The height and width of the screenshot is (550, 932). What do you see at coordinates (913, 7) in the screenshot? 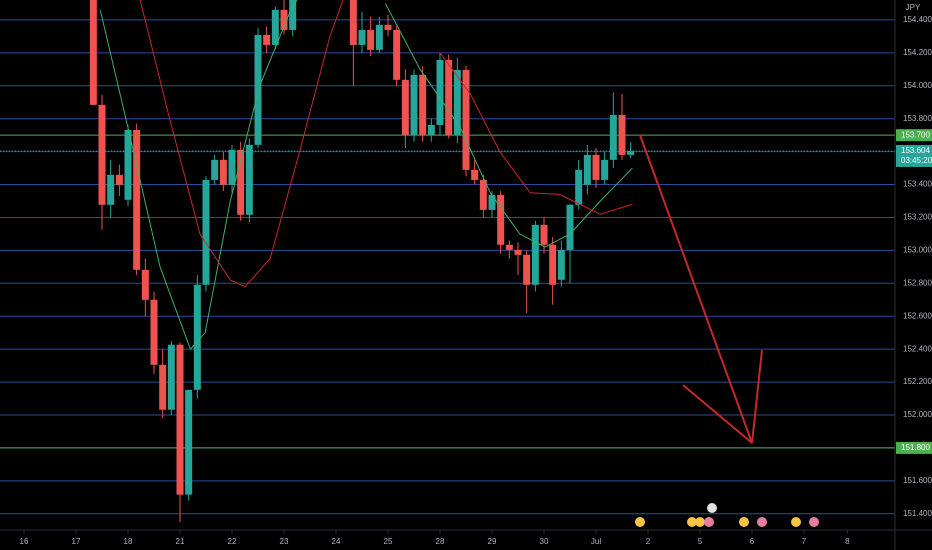
I see `currency-label: JPY` at bounding box center [913, 7].